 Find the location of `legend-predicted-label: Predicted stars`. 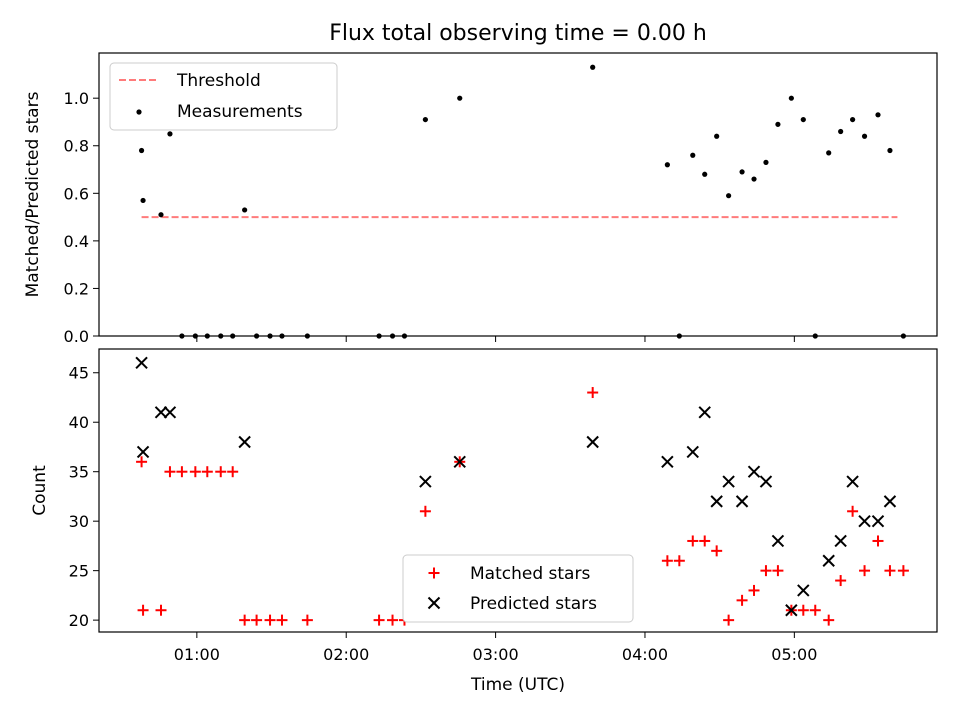

legend-predicted-label: Predicted stars is located at coordinates (533, 604).